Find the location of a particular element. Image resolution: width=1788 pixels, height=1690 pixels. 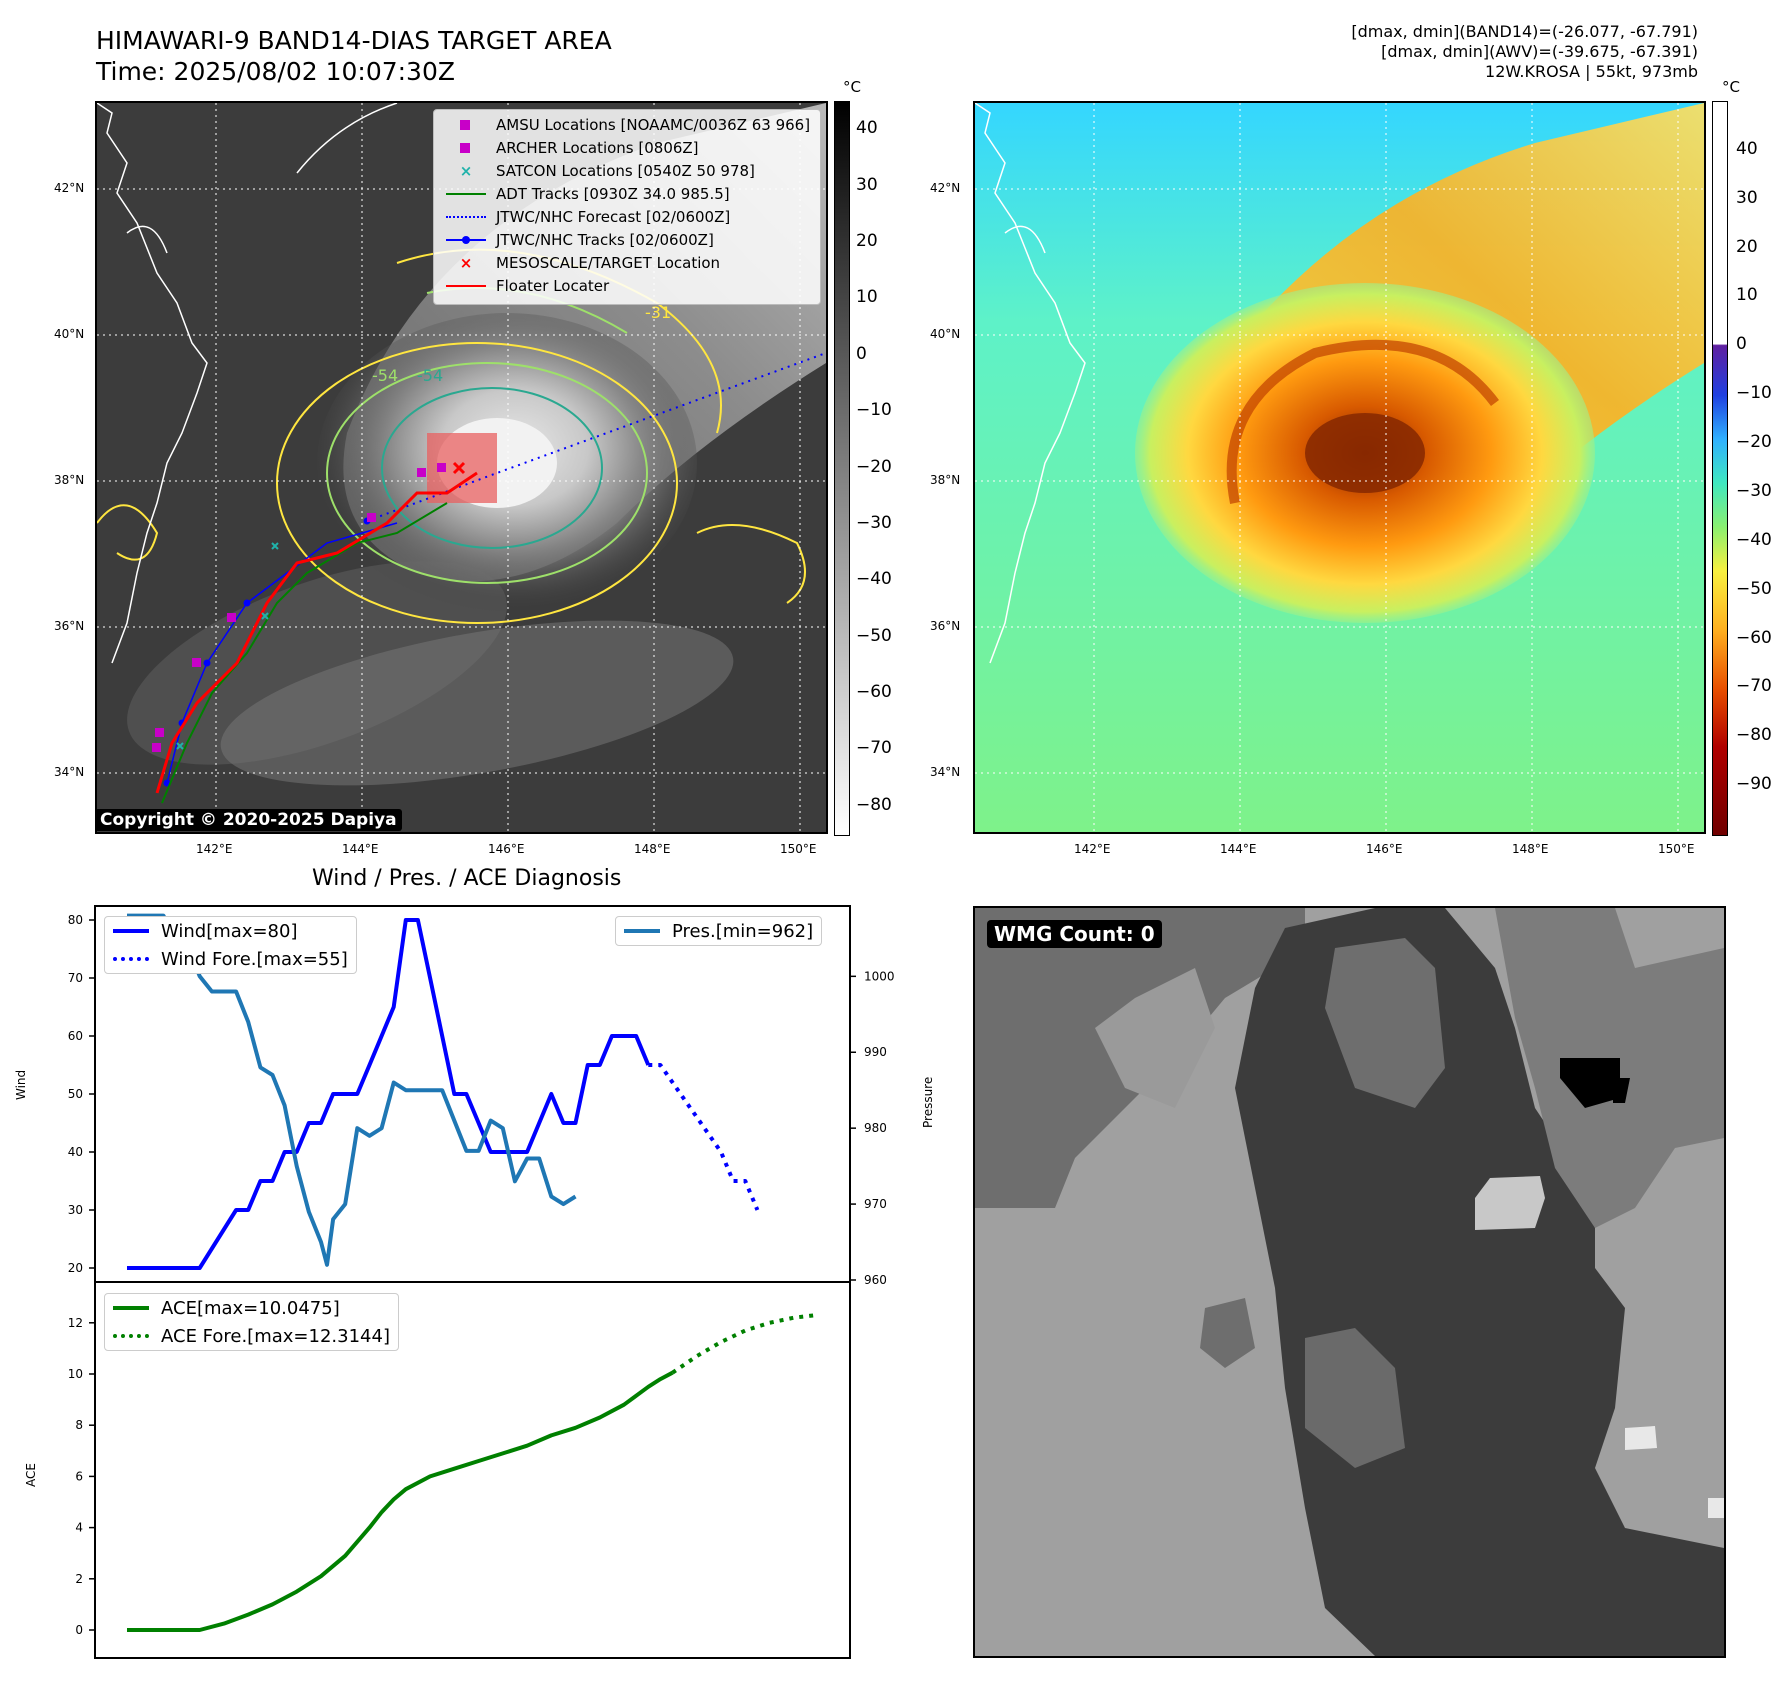

ace-axis-label: ACE is located at coordinates (31, 1475).